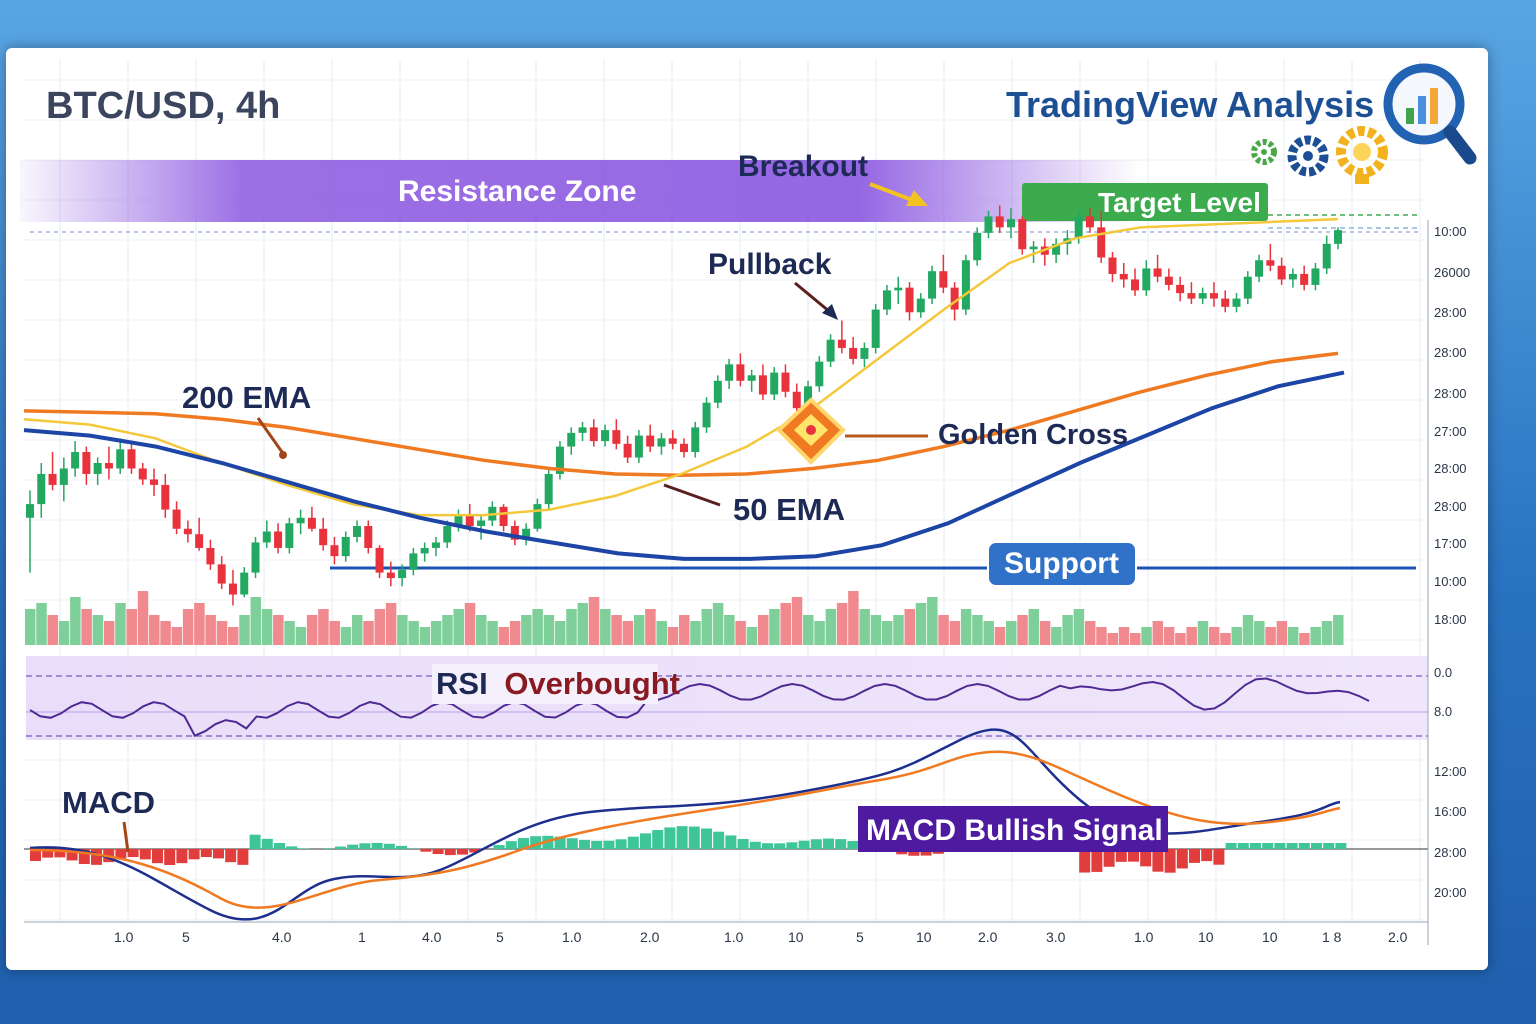  What do you see at coordinates (1206, 937) in the screenshot?
I see `time-axis-tick-label: 10` at bounding box center [1206, 937].